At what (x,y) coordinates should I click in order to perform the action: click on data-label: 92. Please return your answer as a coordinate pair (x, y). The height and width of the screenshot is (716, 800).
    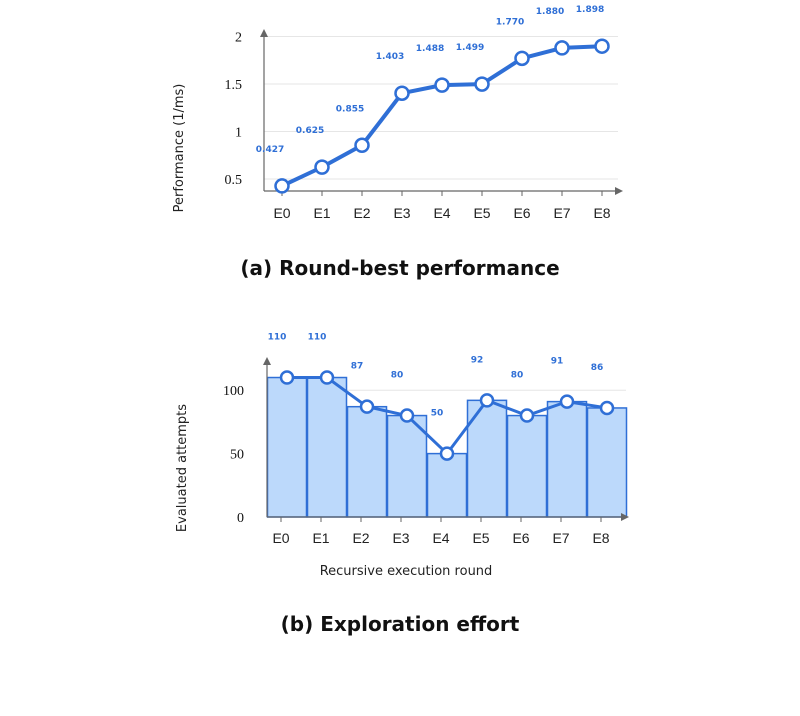
    Looking at the image, I should click on (477, 360).